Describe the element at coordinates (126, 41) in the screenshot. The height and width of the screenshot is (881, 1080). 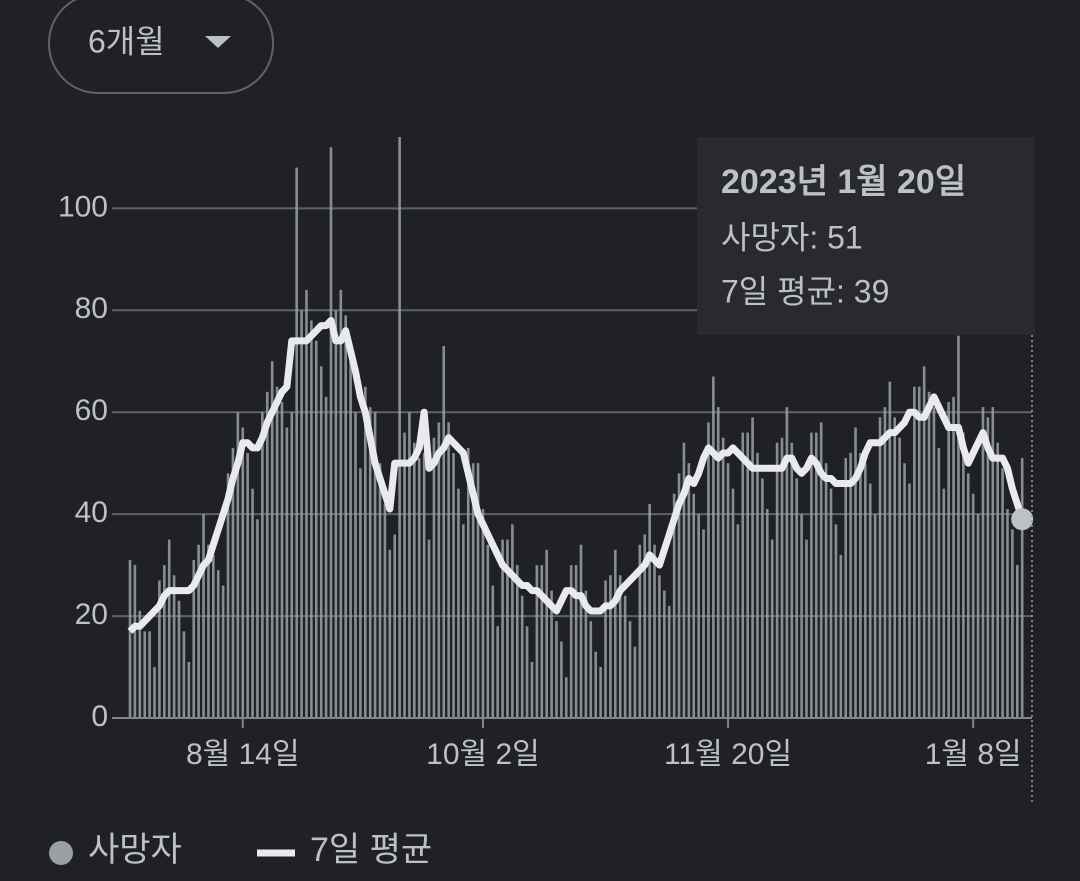
I see `range-label: 6개월` at that location.